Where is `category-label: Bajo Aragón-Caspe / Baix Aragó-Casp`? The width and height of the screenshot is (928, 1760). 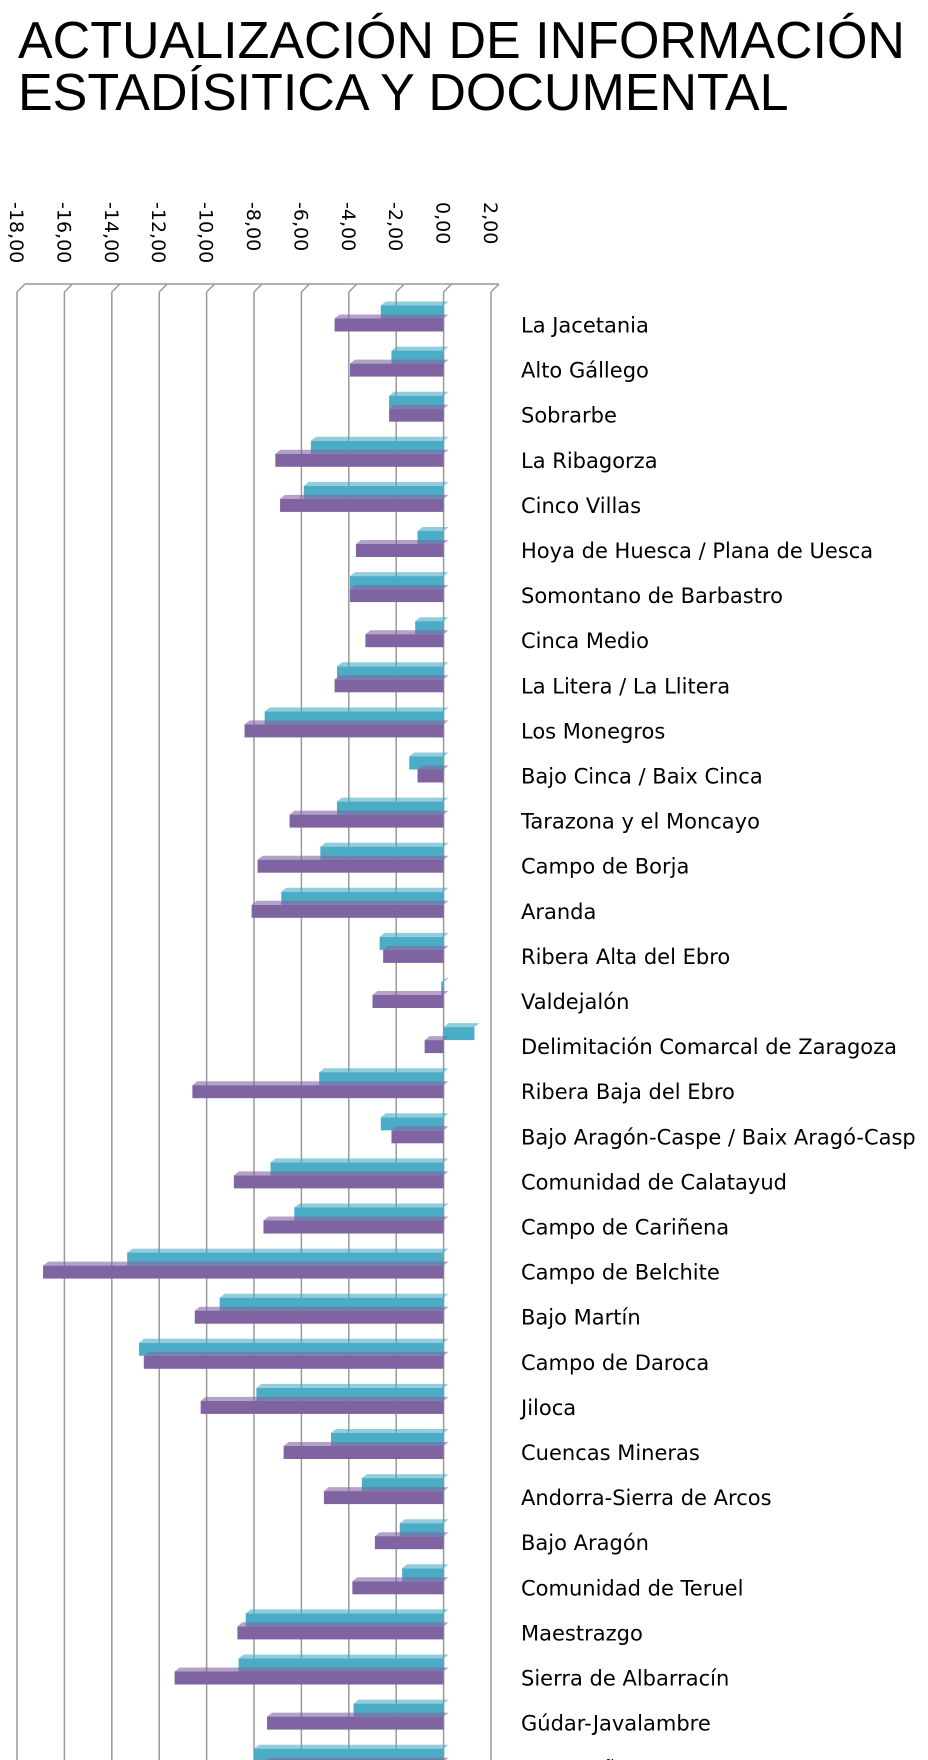
category-label: Bajo Aragón-Caspe / Baix Aragó-Casp is located at coordinates (718, 1137).